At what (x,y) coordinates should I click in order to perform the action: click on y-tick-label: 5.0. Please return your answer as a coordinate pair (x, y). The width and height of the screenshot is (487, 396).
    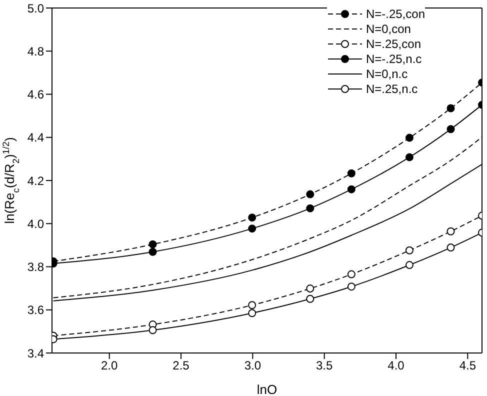
    Looking at the image, I should click on (35, 8).